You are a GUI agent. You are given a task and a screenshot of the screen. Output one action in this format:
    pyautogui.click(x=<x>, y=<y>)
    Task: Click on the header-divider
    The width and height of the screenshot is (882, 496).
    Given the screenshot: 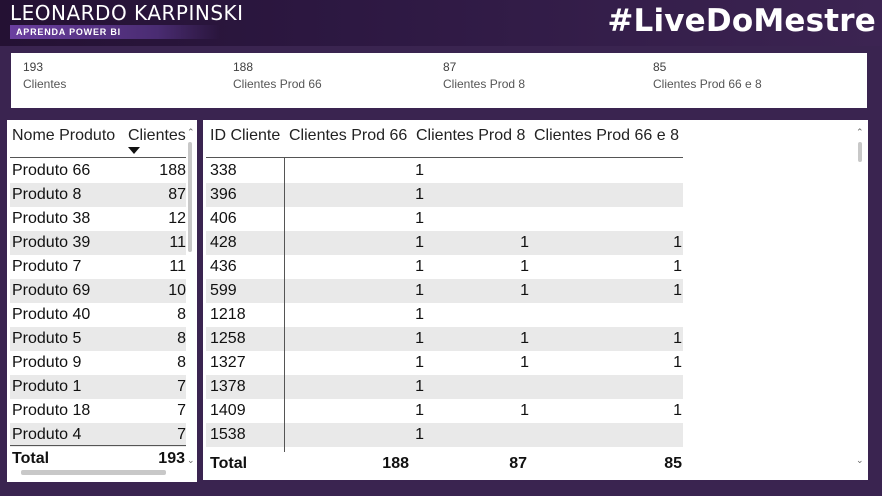 What is the action you would take?
    pyautogui.click(x=98, y=157)
    